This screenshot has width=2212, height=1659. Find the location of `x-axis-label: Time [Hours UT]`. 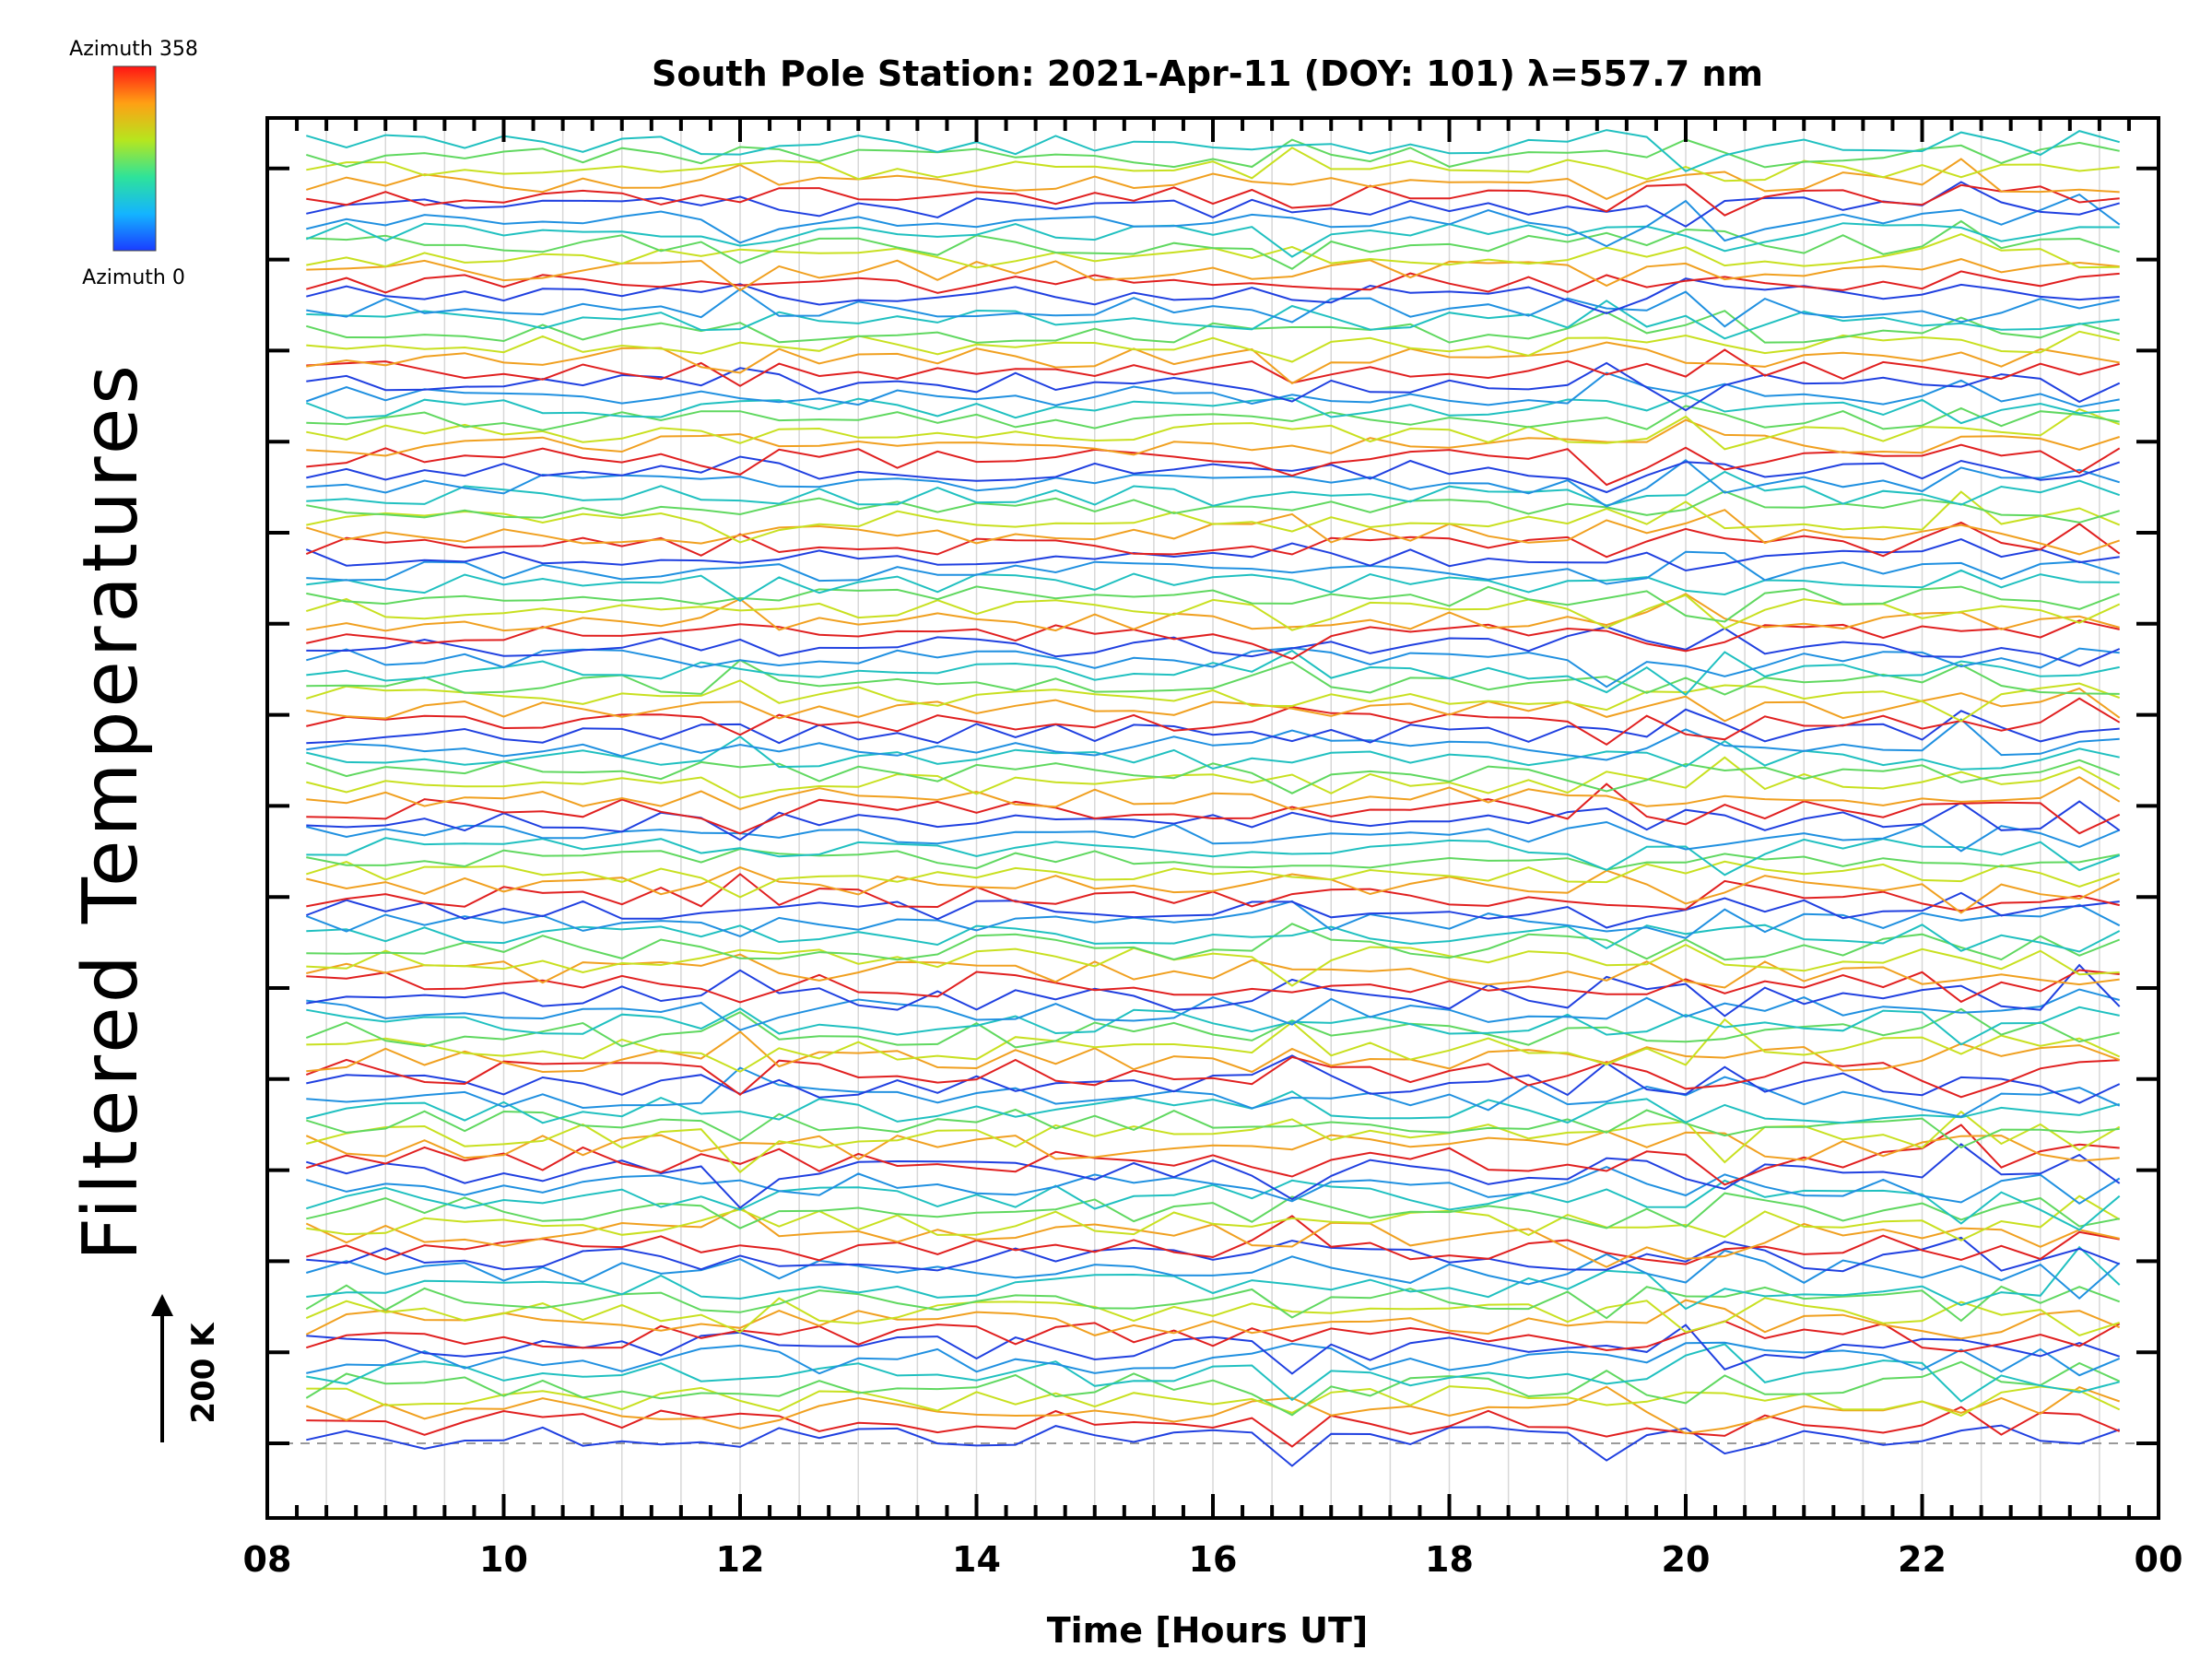

x-axis-label: Time [Hours UT] is located at coordinates (1208, 1630).